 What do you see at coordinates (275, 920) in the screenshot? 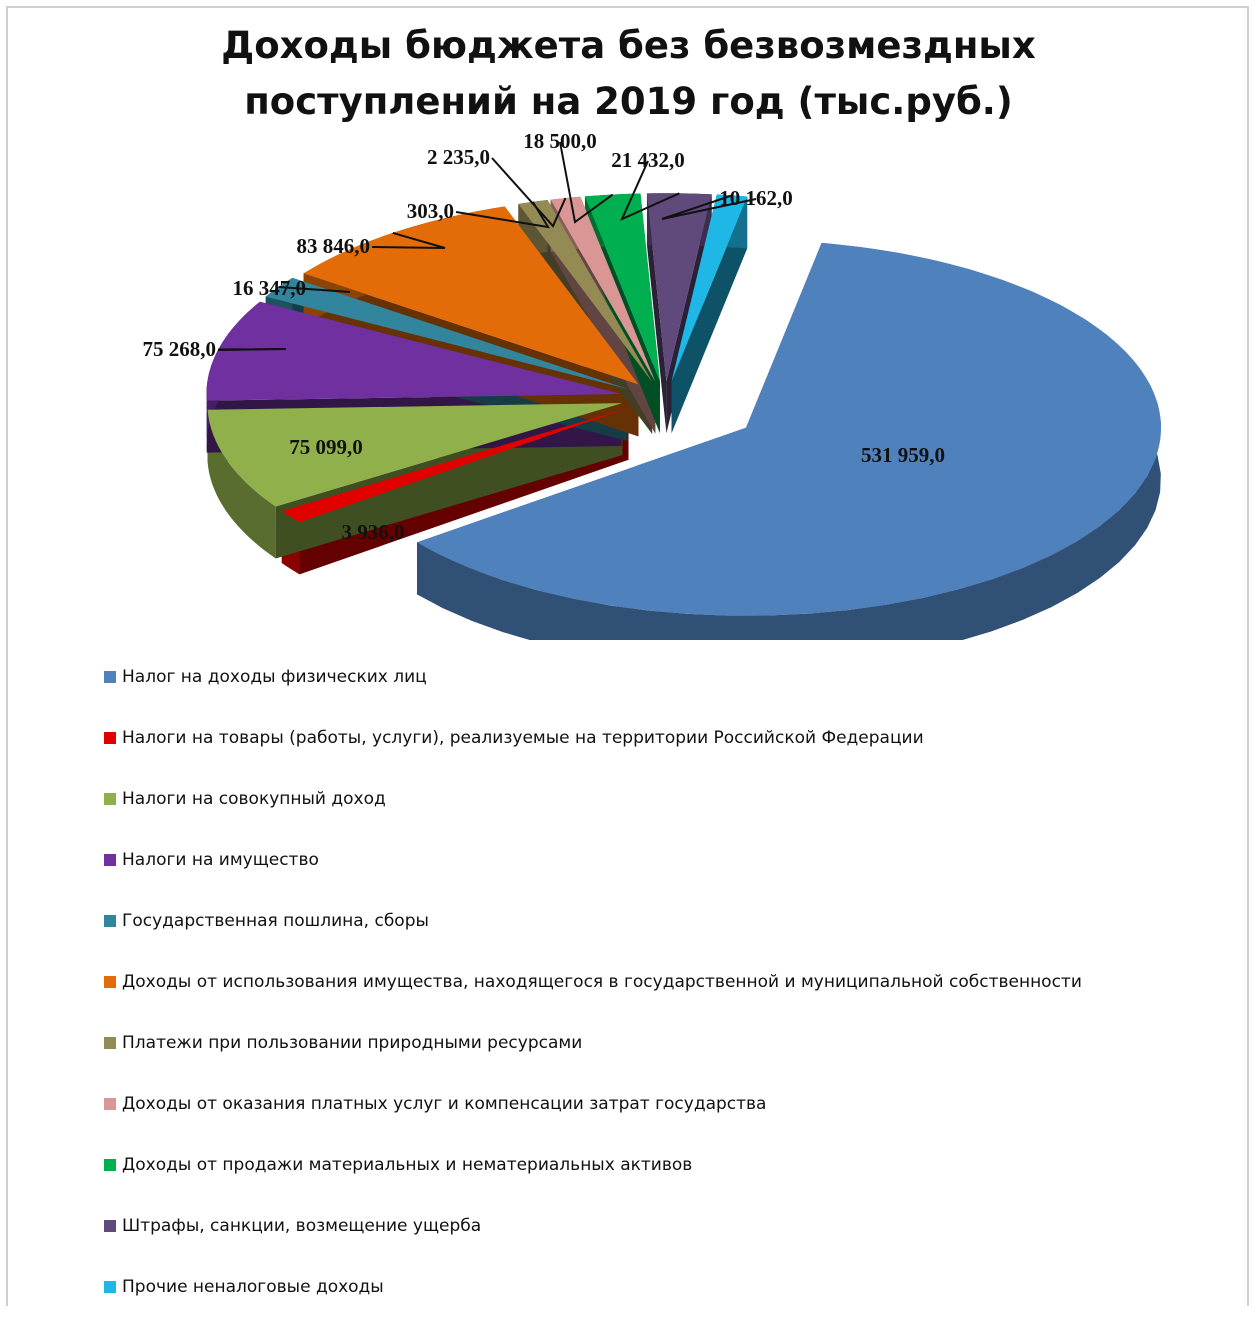
I see `legend-label-4: Государственная пошлина, сборы` at bounding box center [275, 920].